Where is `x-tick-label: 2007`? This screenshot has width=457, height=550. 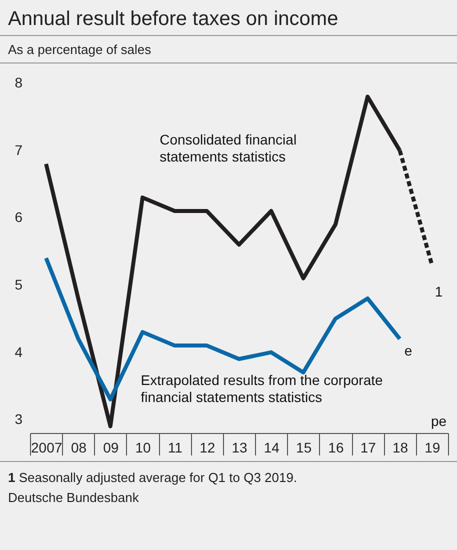 x-tick-label: 2007 is located at coordinates (46, 448).